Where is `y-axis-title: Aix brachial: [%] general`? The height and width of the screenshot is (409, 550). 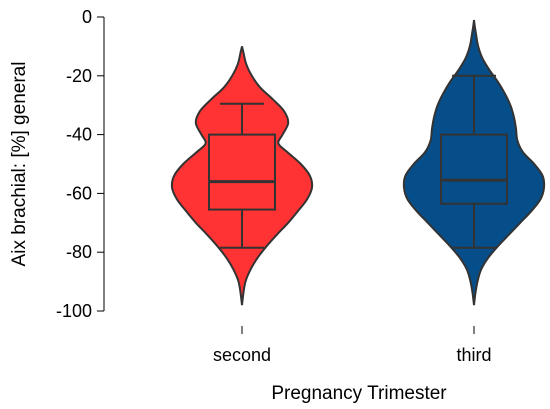
y-axis-title: Aix brachial: [%] general is located at coordinates (19, 164).